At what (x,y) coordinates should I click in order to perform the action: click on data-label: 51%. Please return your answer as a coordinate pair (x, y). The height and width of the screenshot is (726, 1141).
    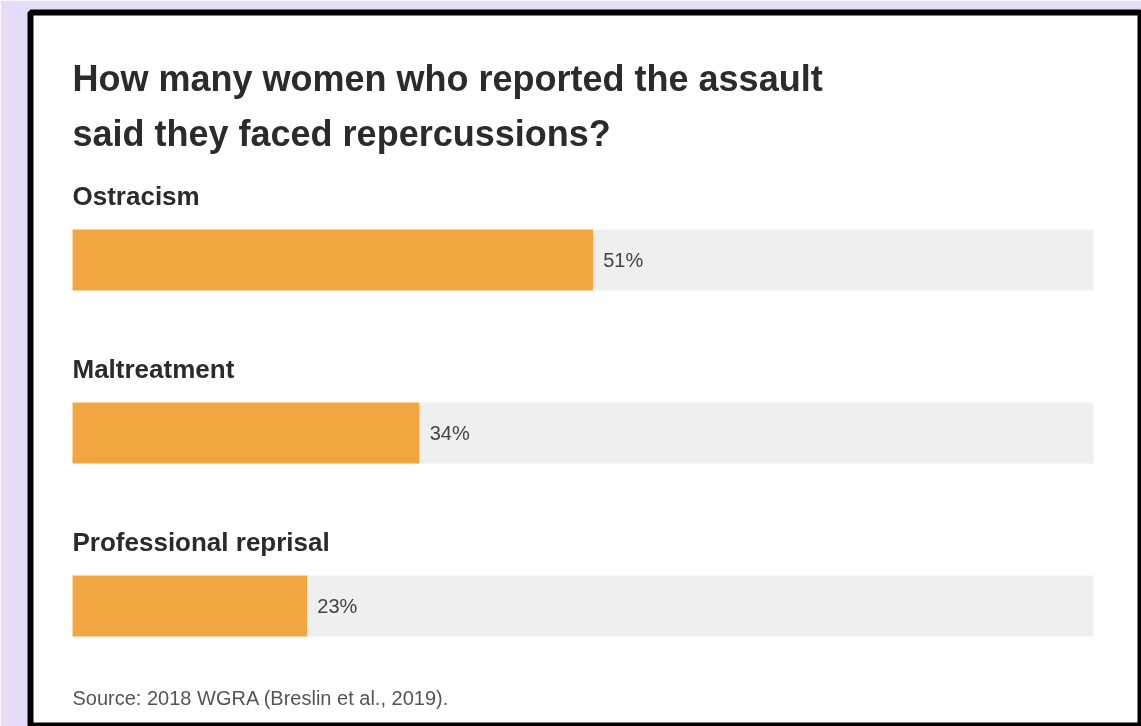
    Looking at the image, I should click on (623, 260).